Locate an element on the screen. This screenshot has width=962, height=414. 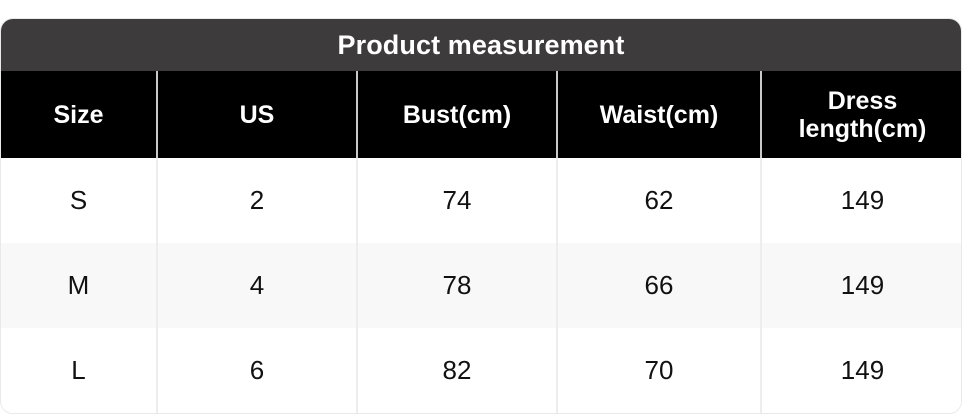
cell-size: M is located at coordinates (79, 285).